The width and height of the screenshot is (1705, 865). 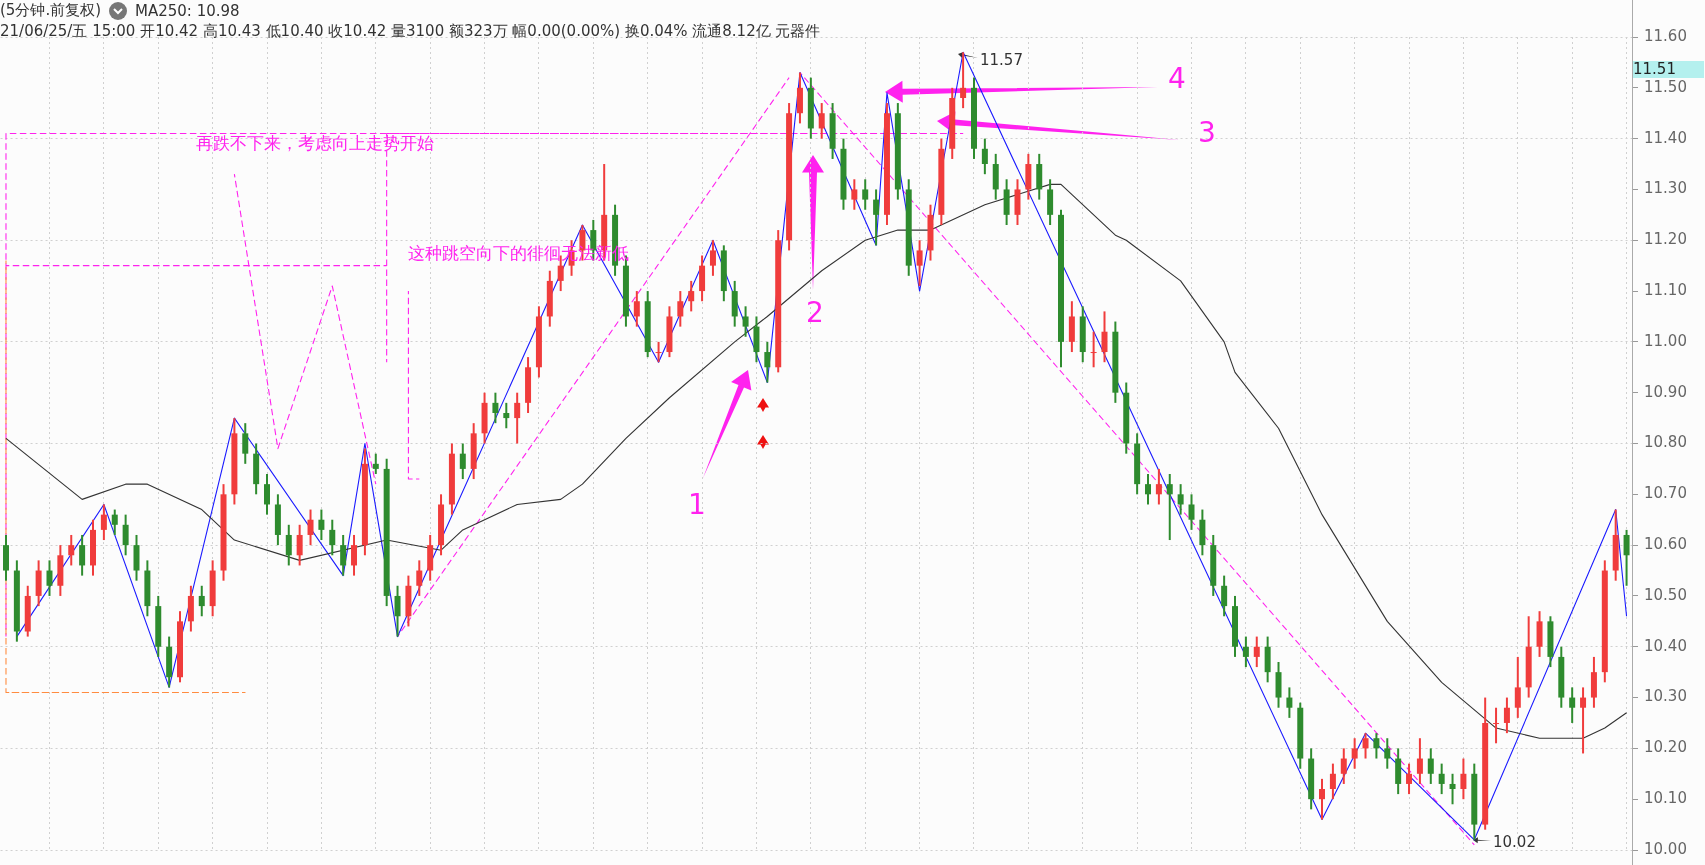 What do you see at coordinates (1207, 132) in the screenshot?
I see `annotation: 3` at bounding box center [1207, 132].